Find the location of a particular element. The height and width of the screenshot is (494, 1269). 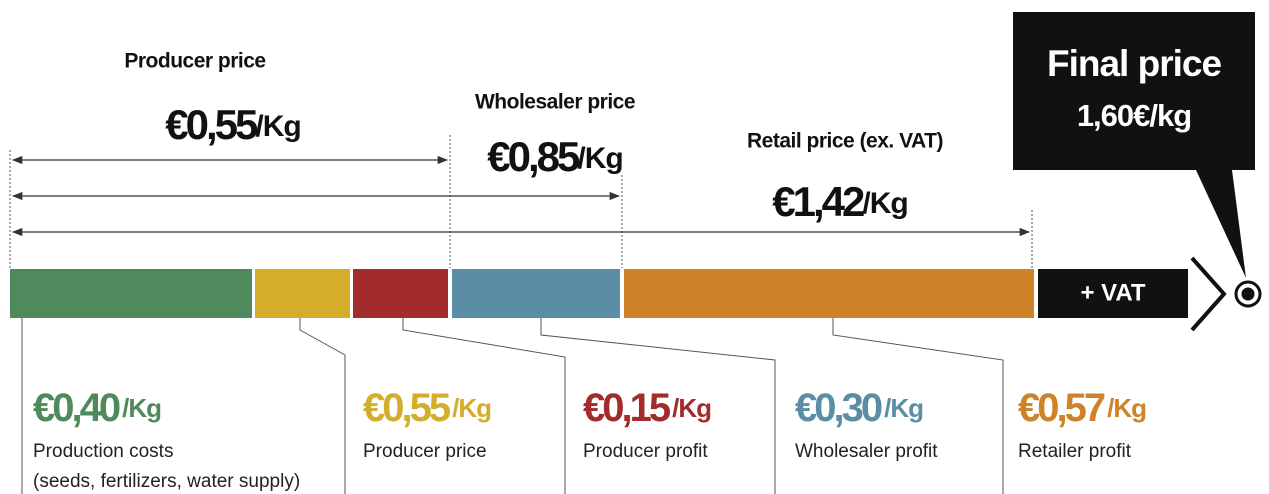

vat-label: + VAT is located at coordinates (1112, 292).